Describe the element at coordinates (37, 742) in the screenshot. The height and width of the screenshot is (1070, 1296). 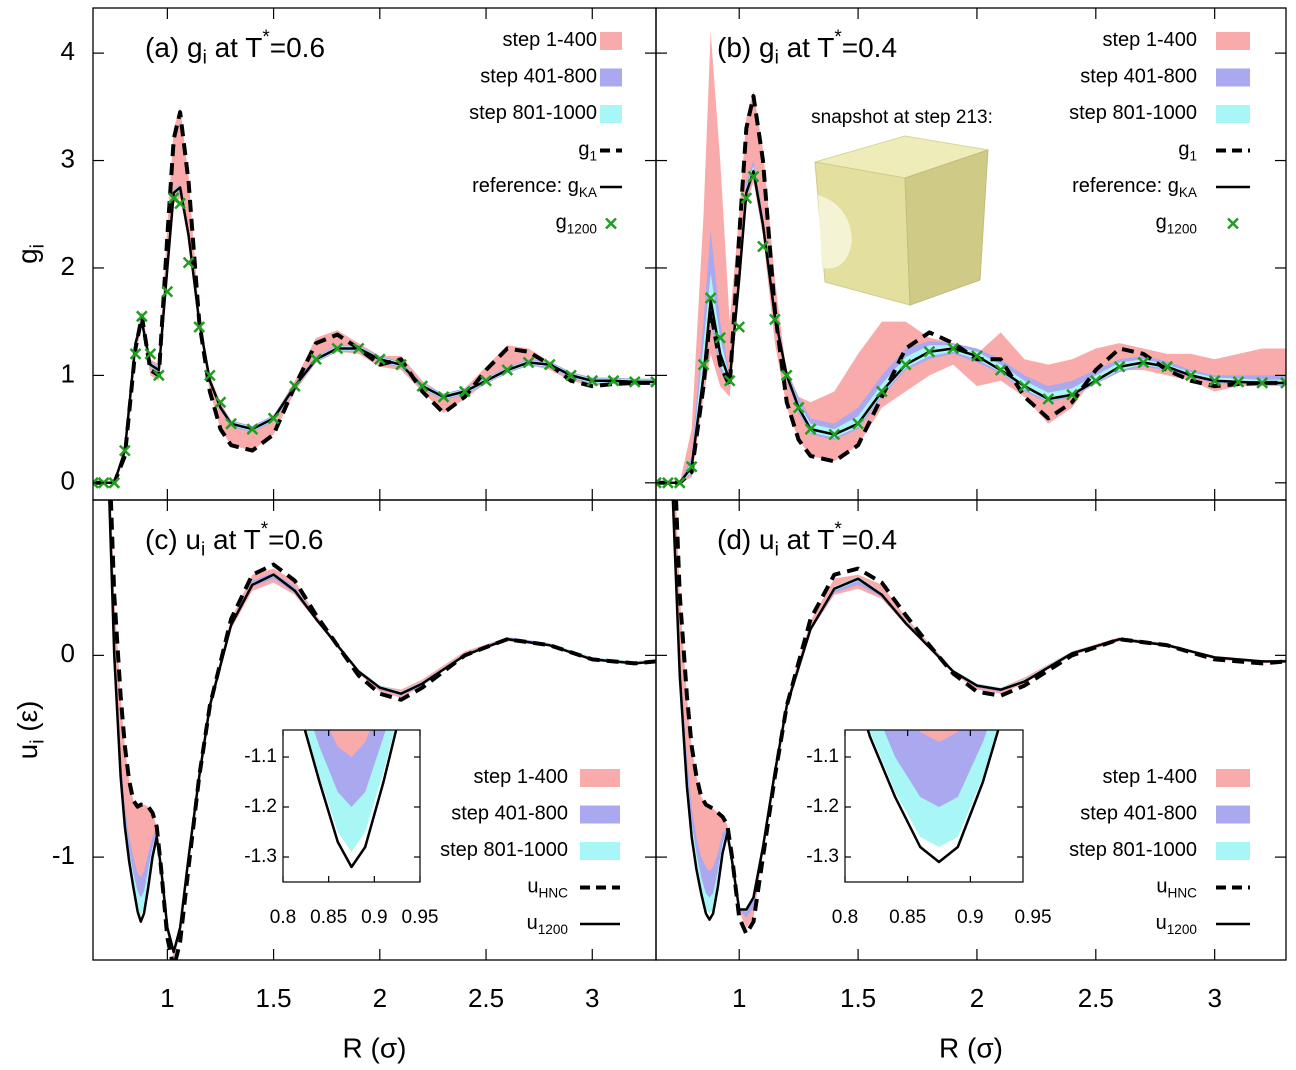
I see `y-axis-label-part: i` at that location.